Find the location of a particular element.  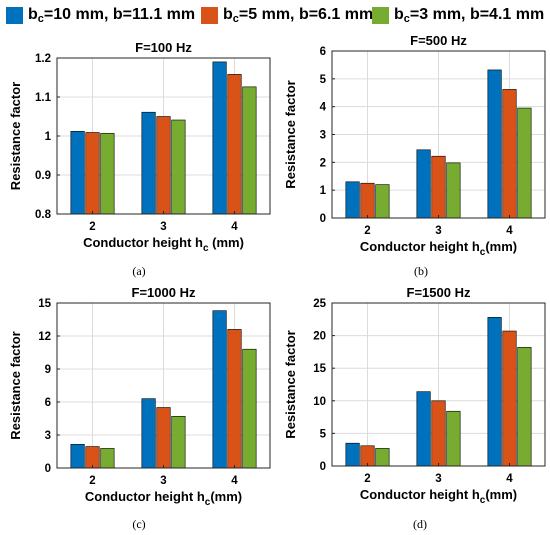

bar-d-s2-c0 is located at coordinates (382, 457).